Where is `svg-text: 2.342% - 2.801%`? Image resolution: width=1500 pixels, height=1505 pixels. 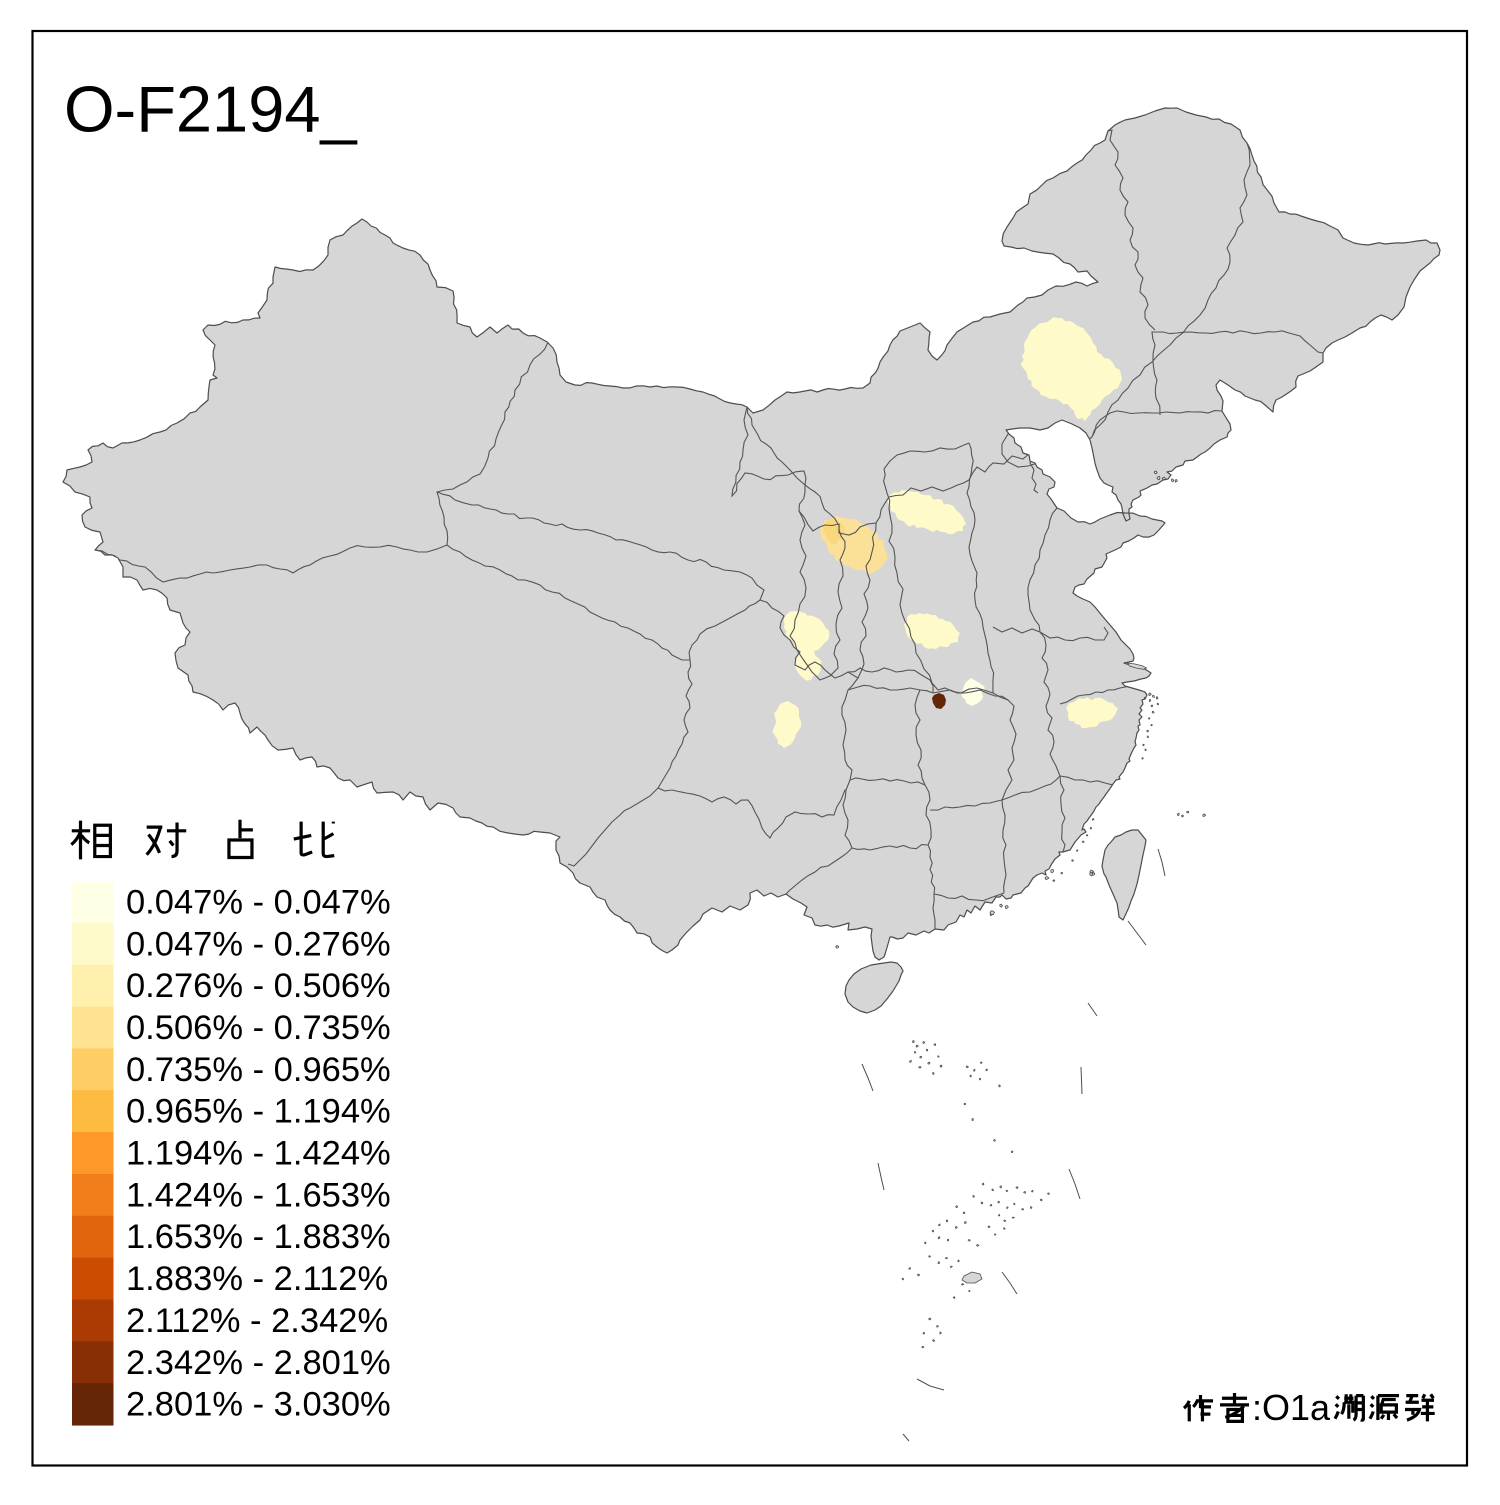
svg-text: 2.342% - 2.801% is located at coordinates (258, 1363).